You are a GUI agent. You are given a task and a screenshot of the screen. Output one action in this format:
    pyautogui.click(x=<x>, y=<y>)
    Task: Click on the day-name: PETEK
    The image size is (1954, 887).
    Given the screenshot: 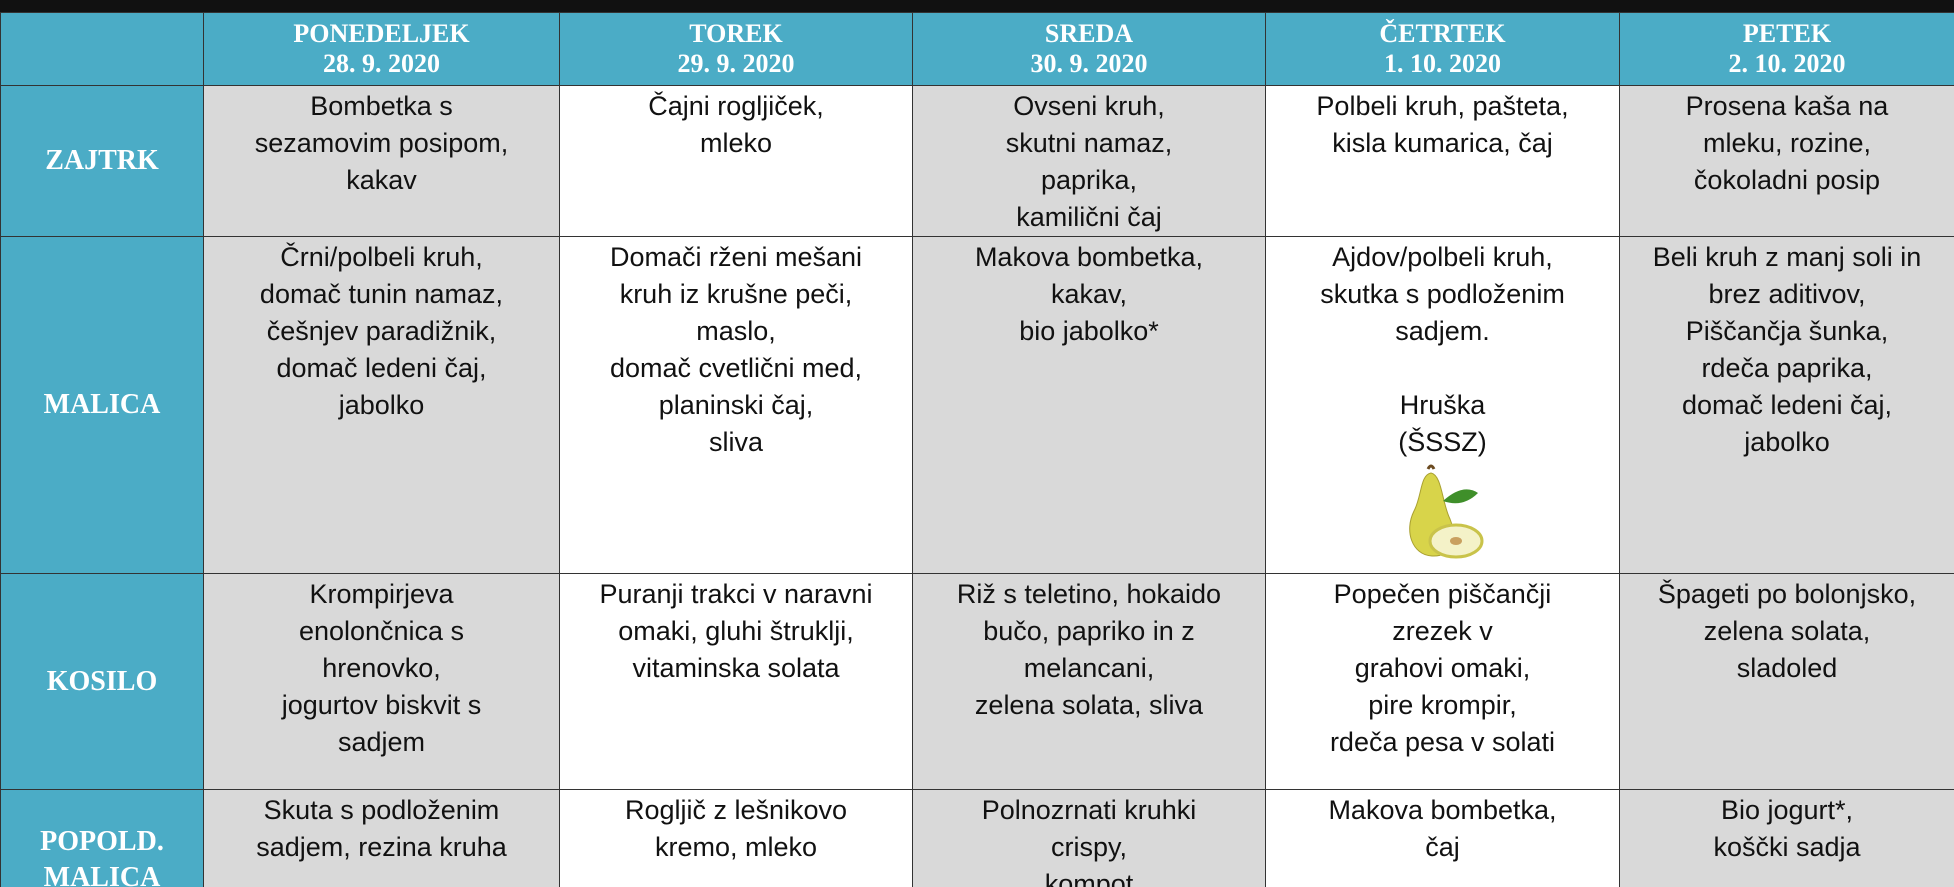 What is the action you would take?
    pyautogui.click(x=1787, y=33)
    